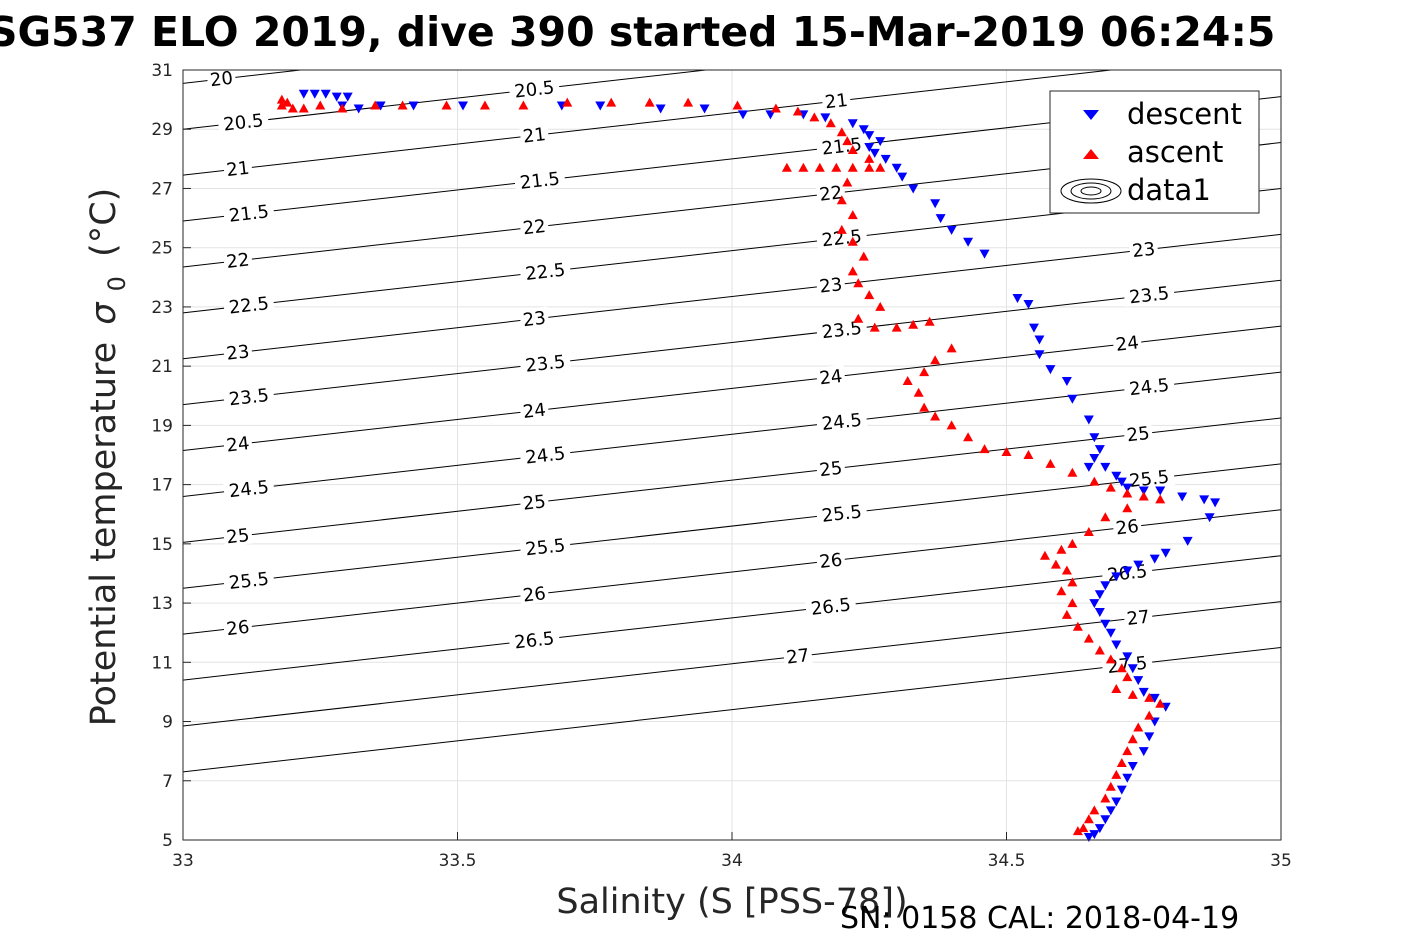  What do you see at coordinates (167, 841) in the screenshot?
I see `y-tick-label: 5` at bounding box center [167, 841].